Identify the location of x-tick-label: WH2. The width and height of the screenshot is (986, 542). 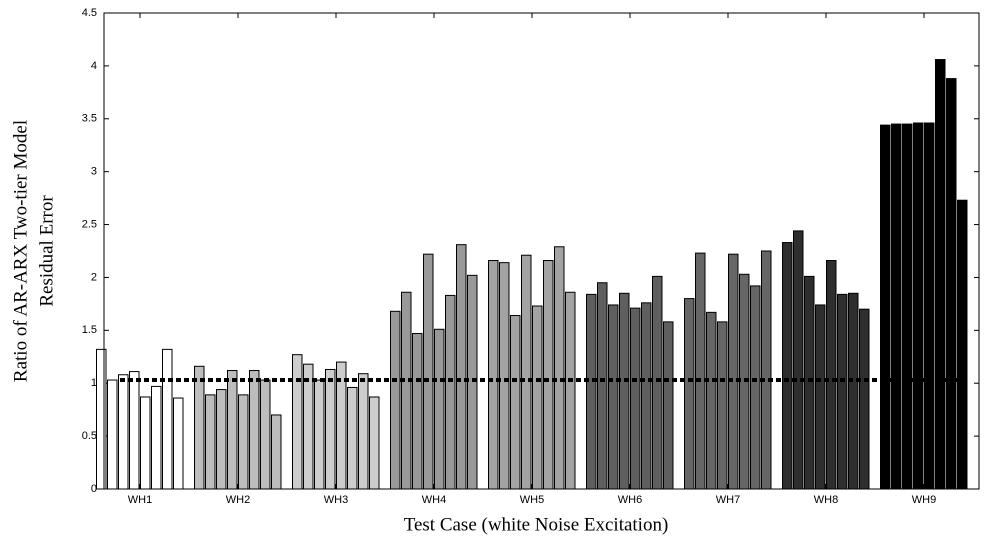
(238, 500).